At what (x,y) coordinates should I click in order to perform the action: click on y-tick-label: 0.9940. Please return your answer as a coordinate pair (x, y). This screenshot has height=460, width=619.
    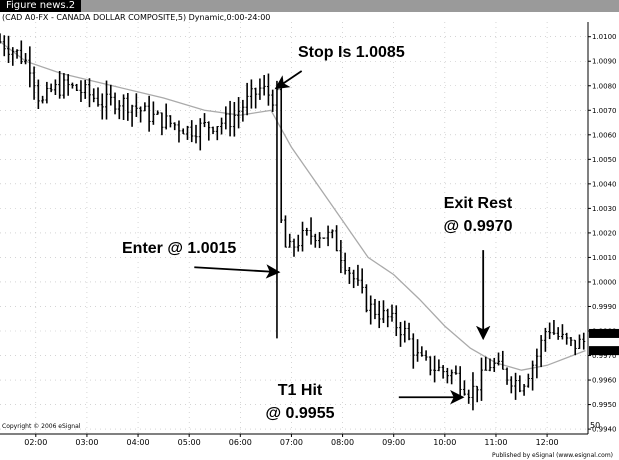
    Looking at the image, I should click on (604, 430).